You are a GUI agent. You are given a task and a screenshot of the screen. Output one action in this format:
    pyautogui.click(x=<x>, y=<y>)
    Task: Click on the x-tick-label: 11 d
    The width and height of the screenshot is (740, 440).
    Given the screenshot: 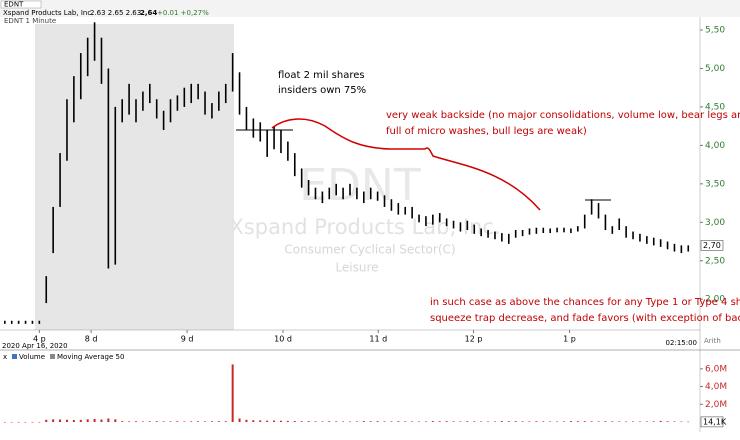 What is the action you would take?
    pyautogui.click(x=378, y=339)
    